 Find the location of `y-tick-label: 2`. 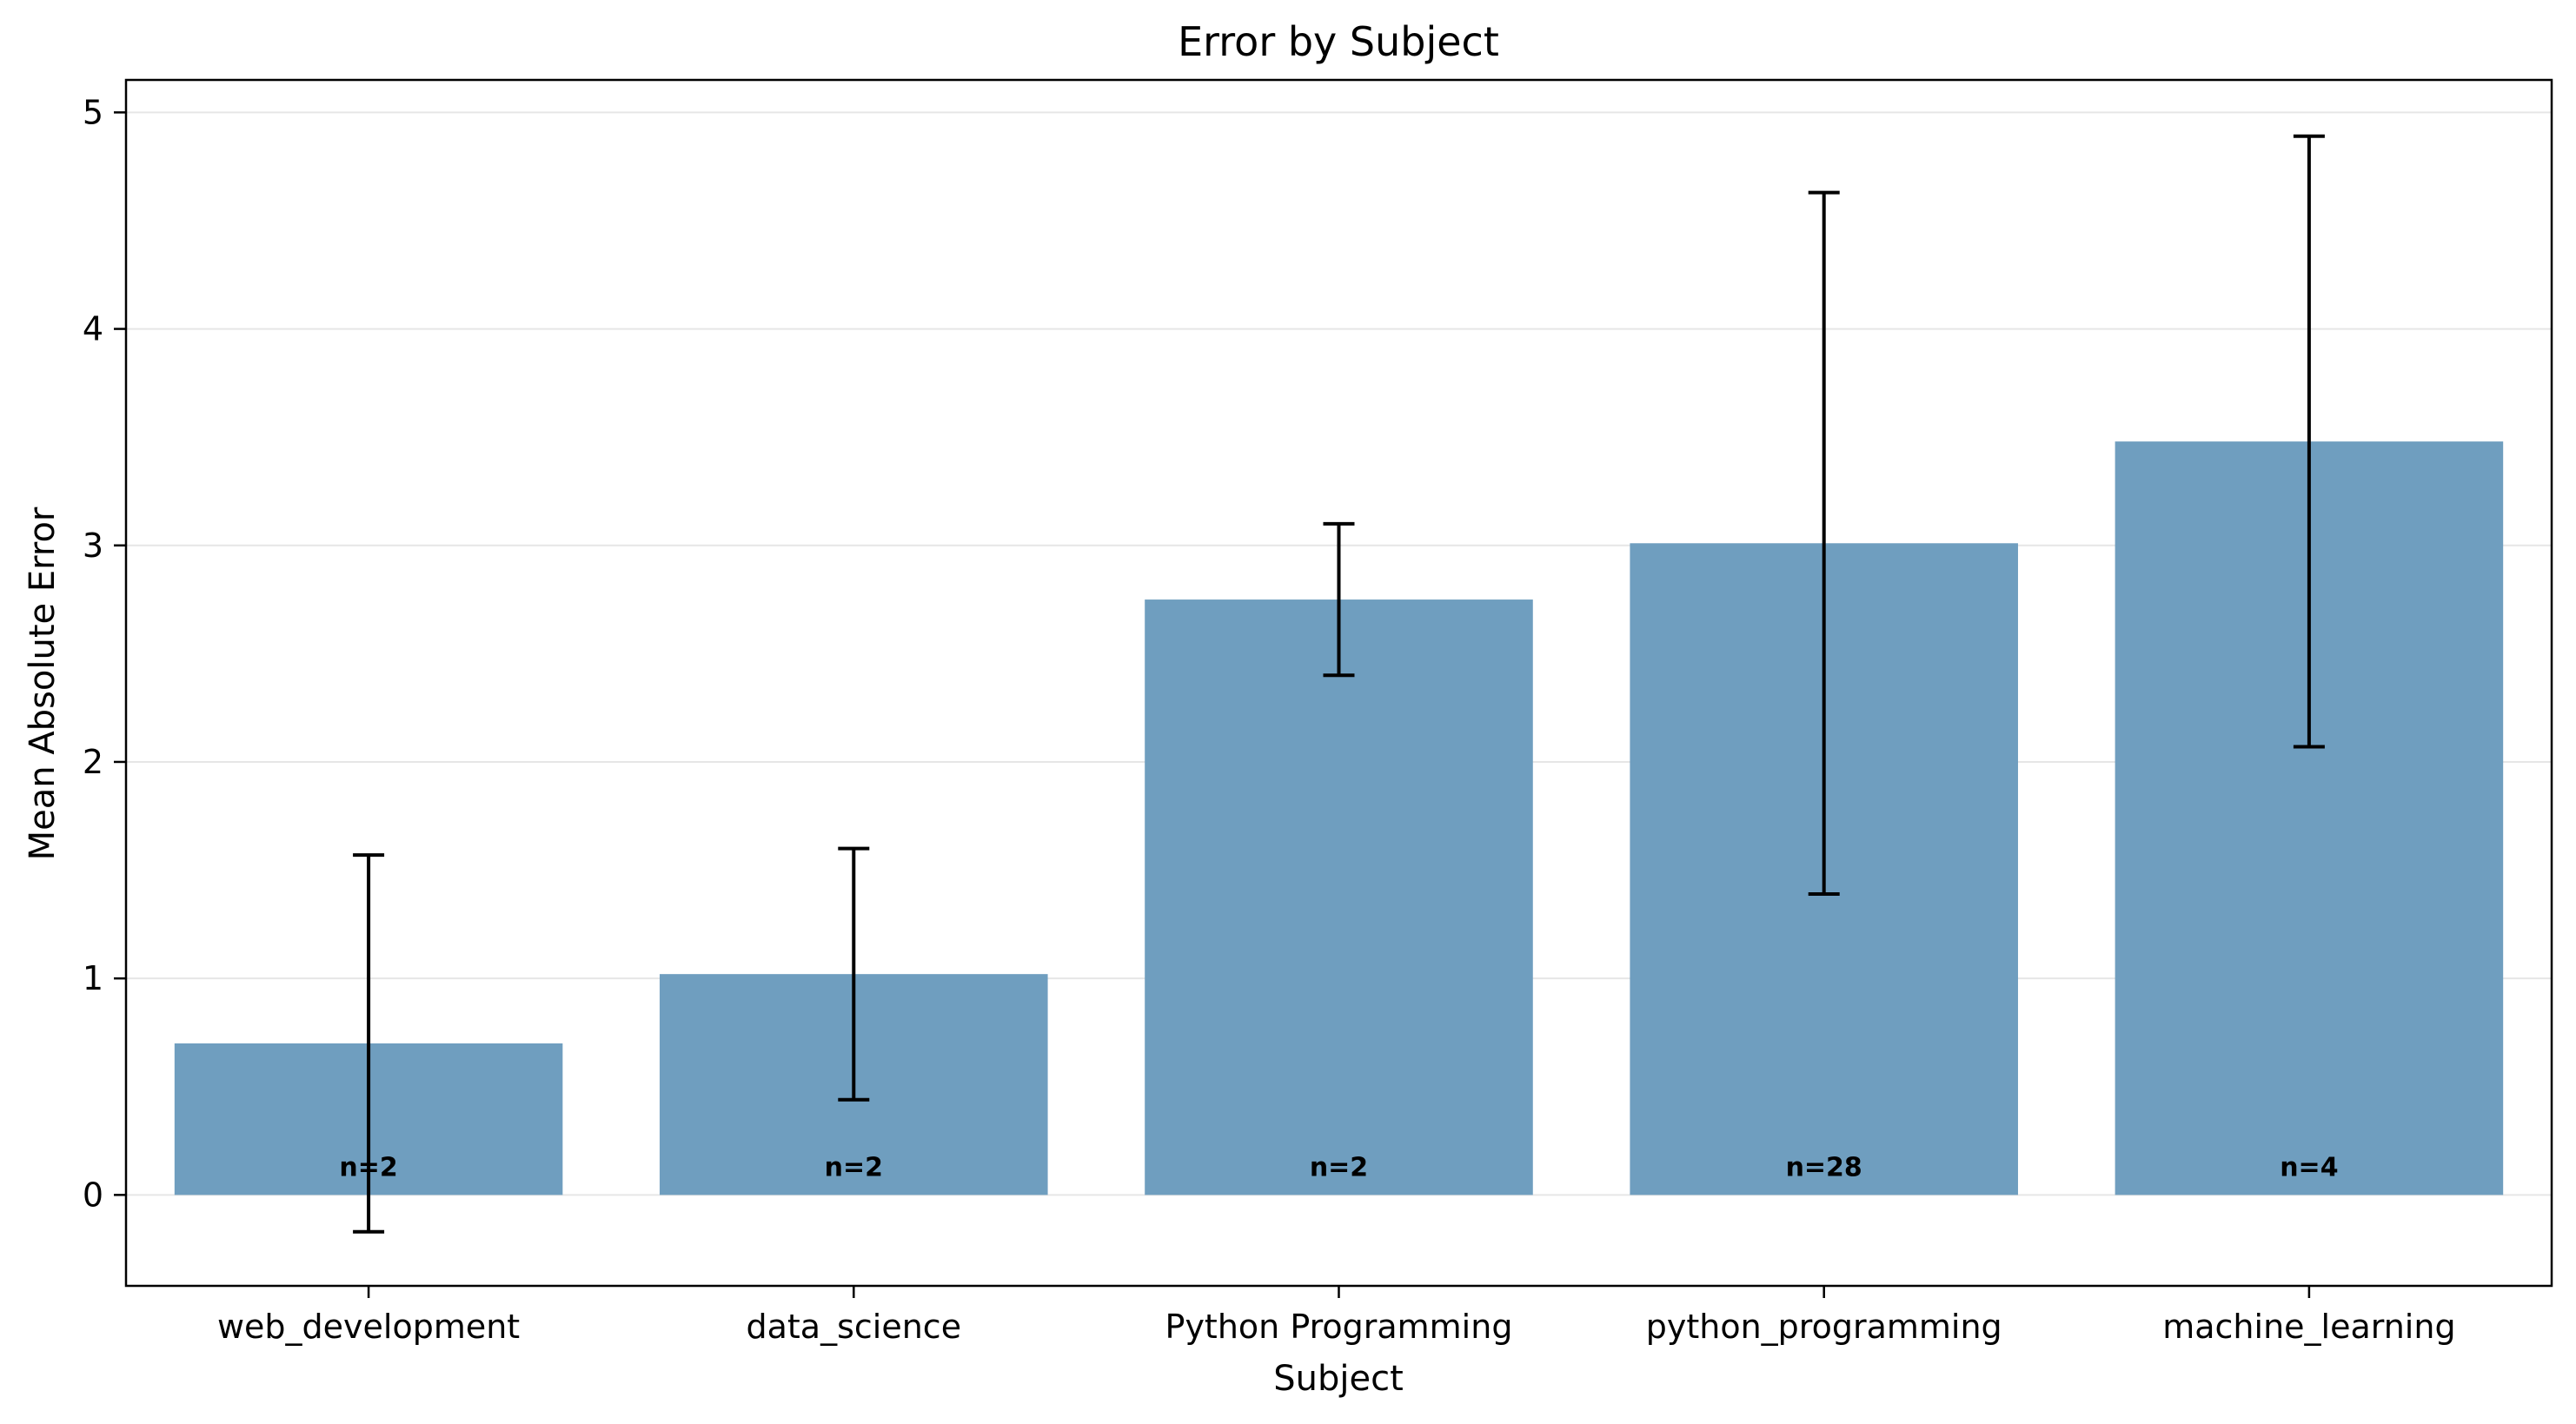

y-tick-label: 2 is located at coordinates (93, 762).